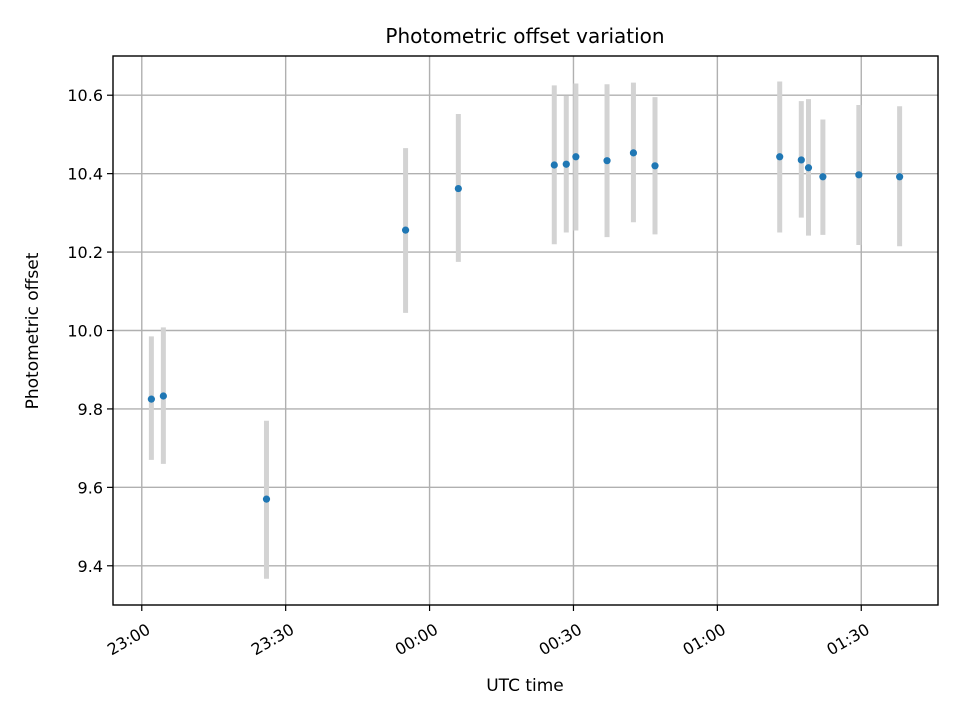  What do you see at coordinates (704, 640) in the screenshot?
I see `x-tick-label: 01:00` at bounding box center [704, 640].